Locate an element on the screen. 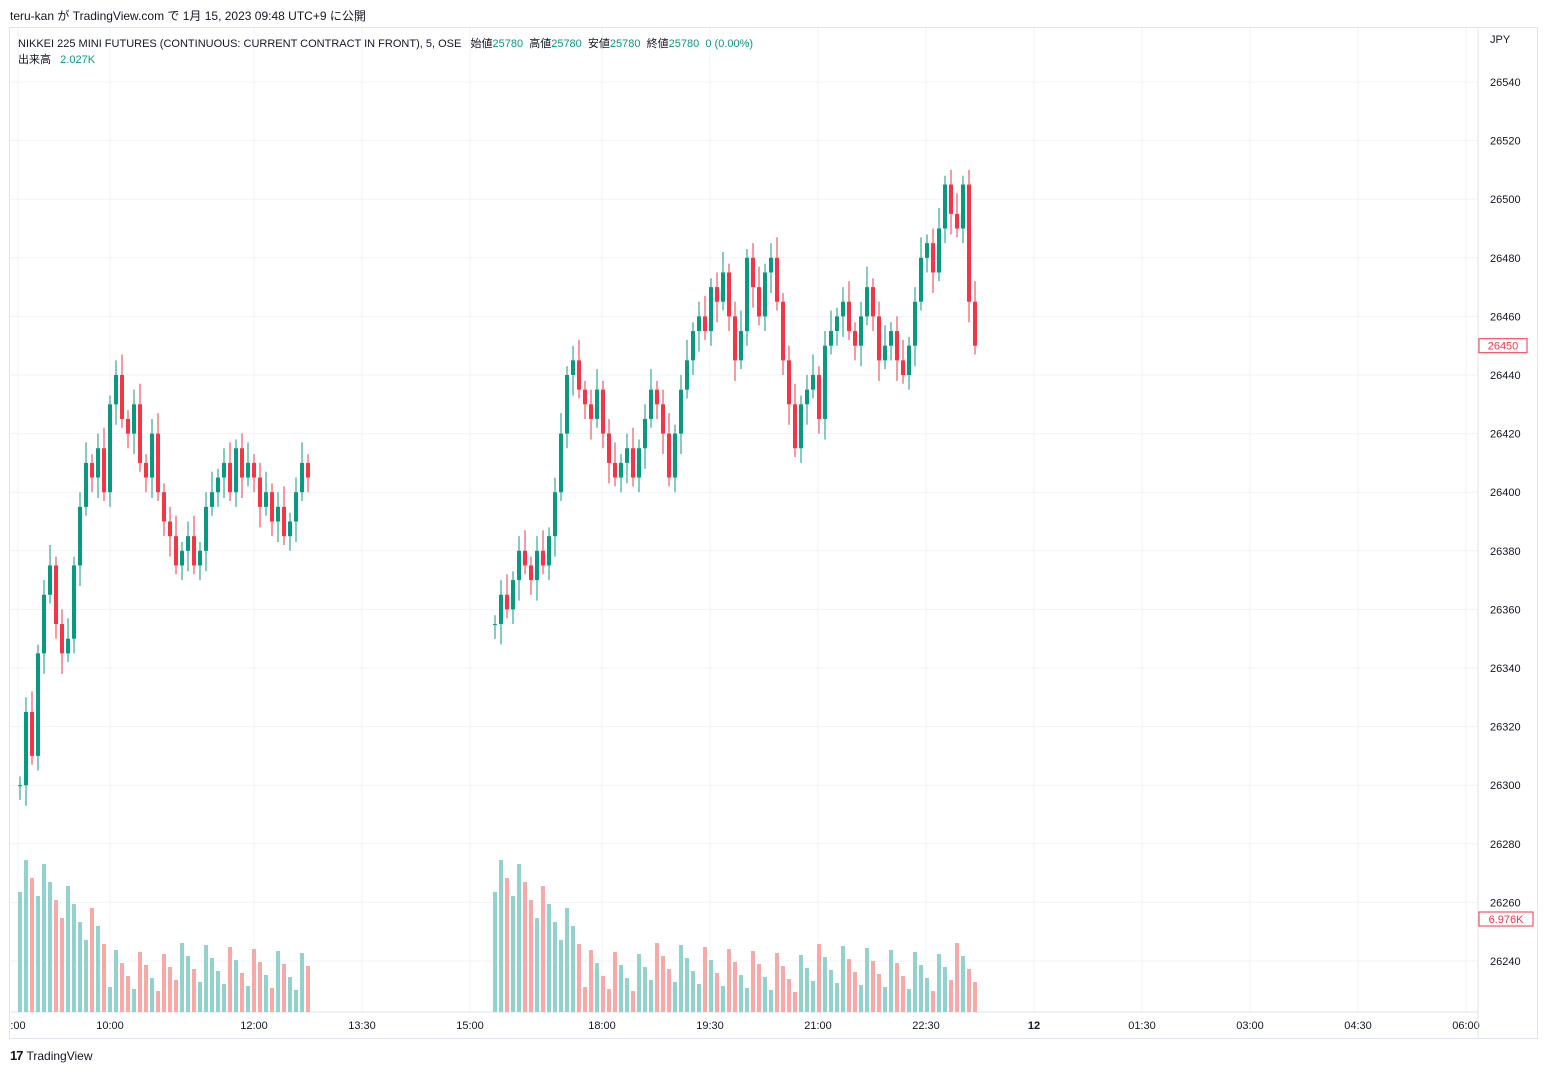 Image resolution: width=1548 pixels, height=1074 pixels. tradingview-logo-icon: 17 is located at coordinates (17, 1055).